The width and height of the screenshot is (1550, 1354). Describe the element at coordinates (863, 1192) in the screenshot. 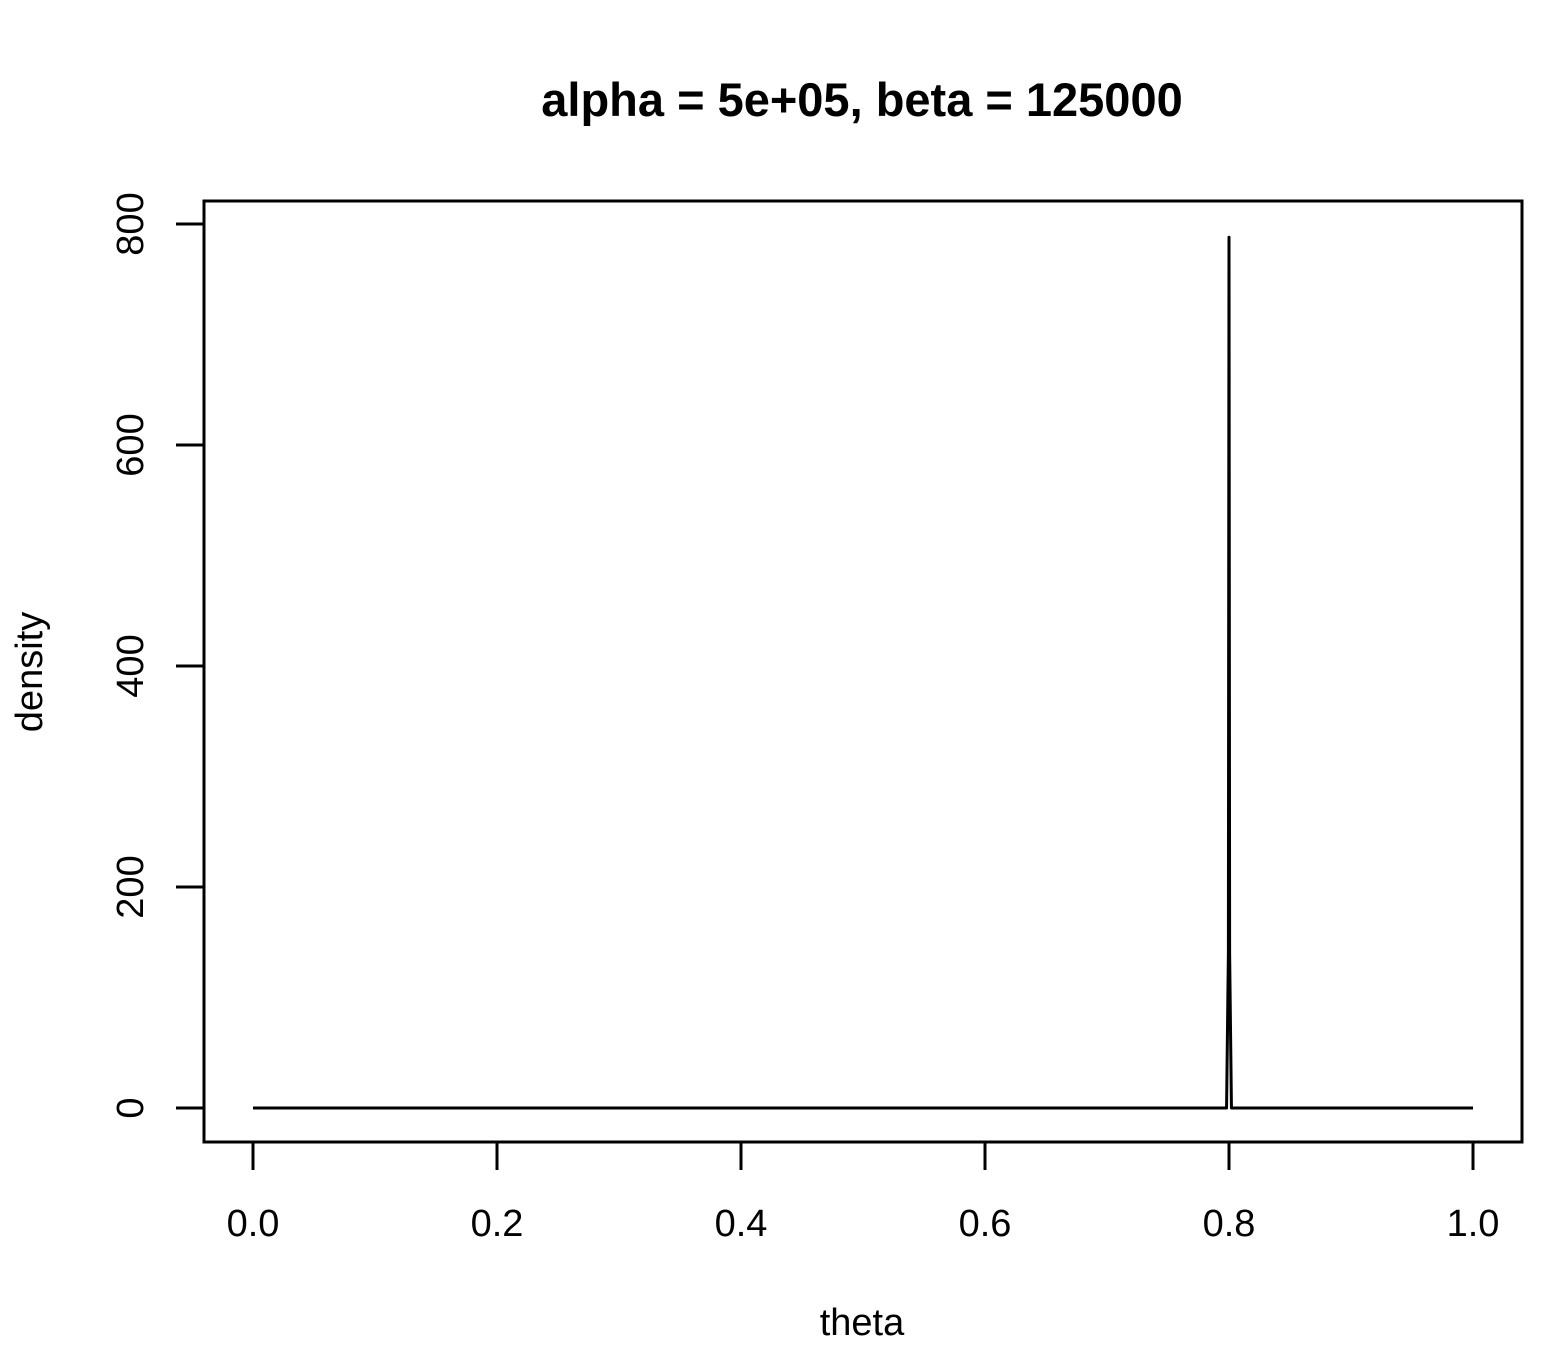

I see `x-axis: 0.0 0.2 0.4 0.6 0.8 1.0` at that location.